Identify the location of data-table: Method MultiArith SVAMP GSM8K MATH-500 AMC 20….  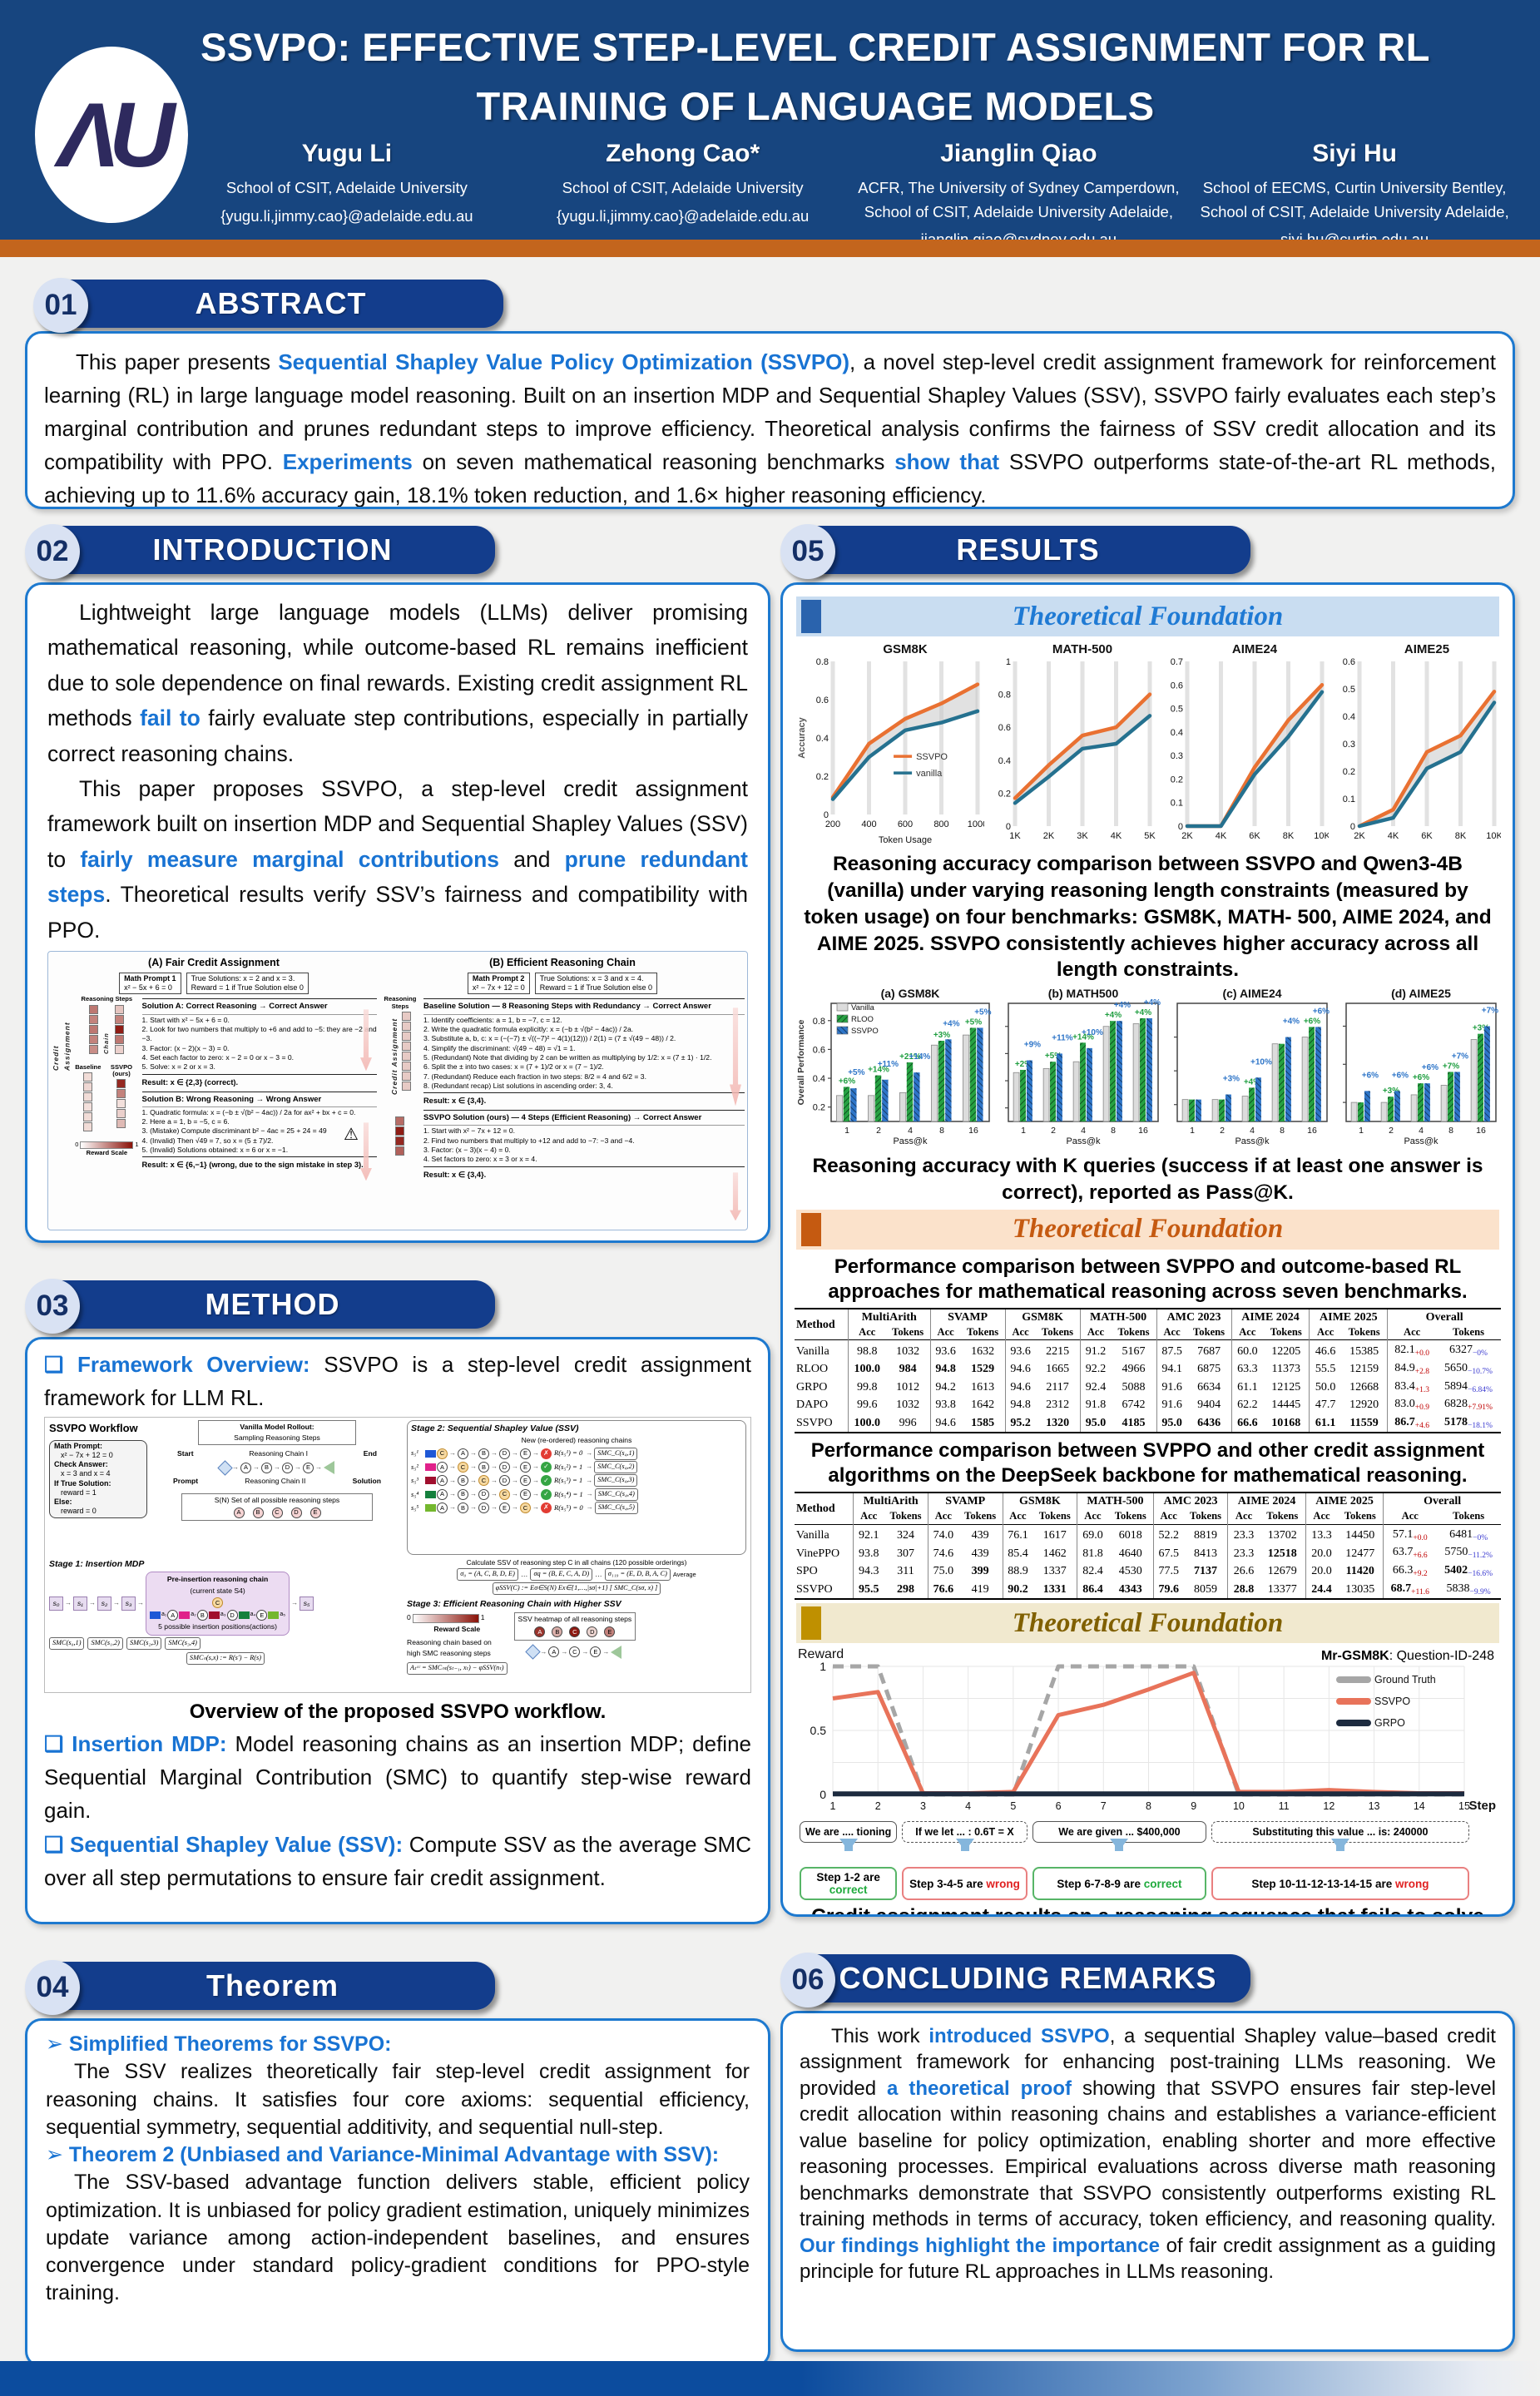
(1148, 1371).